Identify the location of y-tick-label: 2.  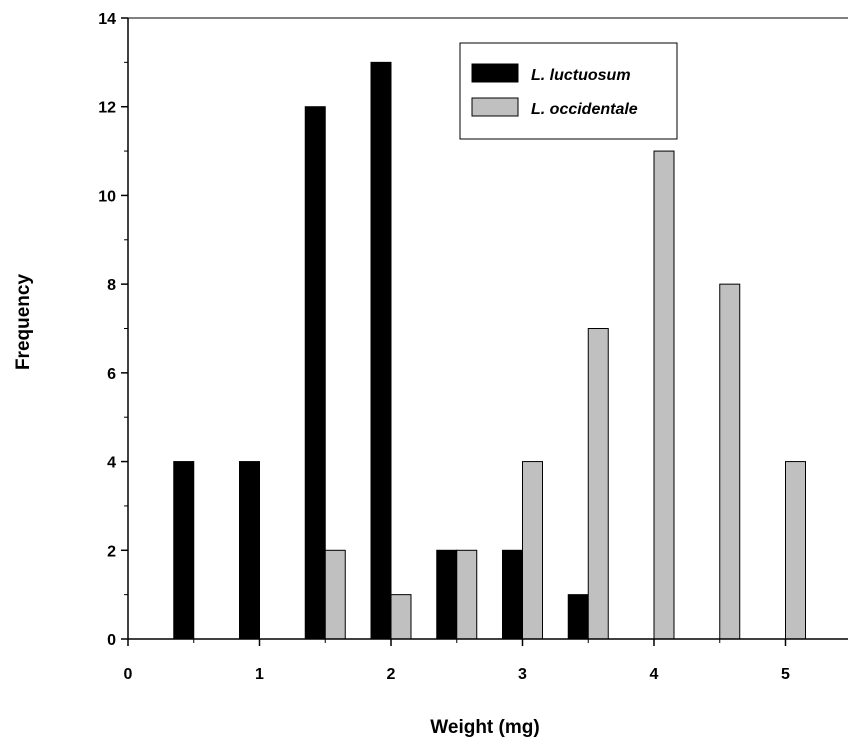
(111, 551).